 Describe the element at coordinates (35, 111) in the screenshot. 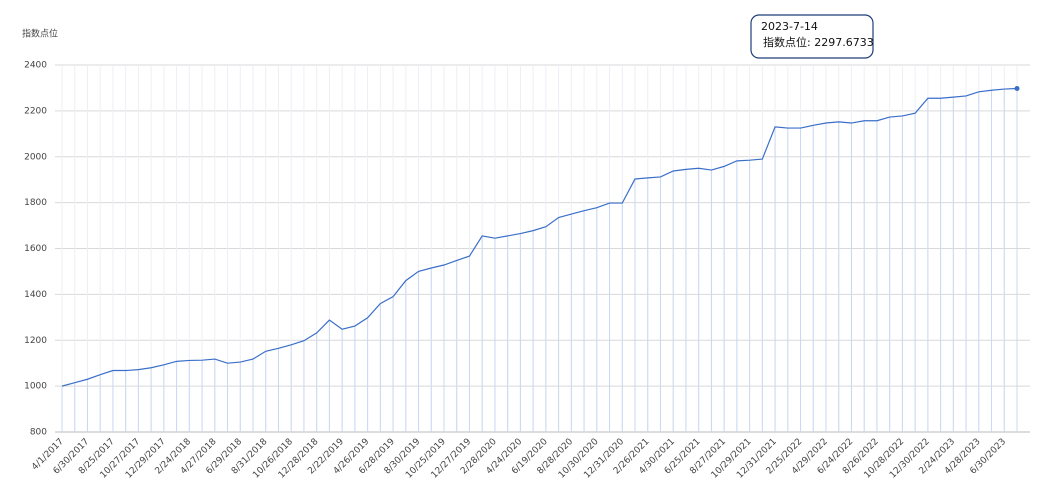

I see `y-tick-label: 2200` at that location.